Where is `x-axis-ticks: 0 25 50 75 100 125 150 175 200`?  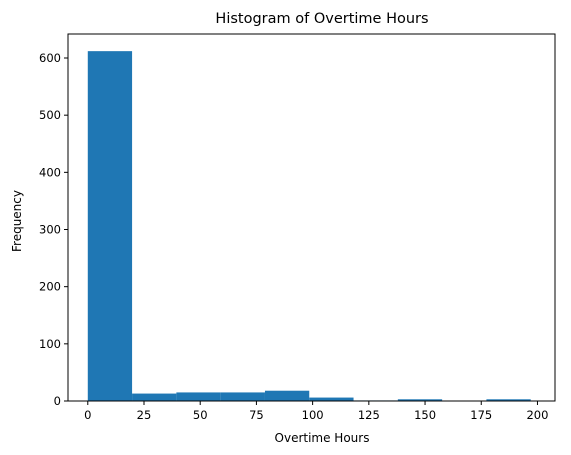 x-axis-ticks: 0 25 50 75 100 125 150 175 200 is located at coordinates (316, 411).